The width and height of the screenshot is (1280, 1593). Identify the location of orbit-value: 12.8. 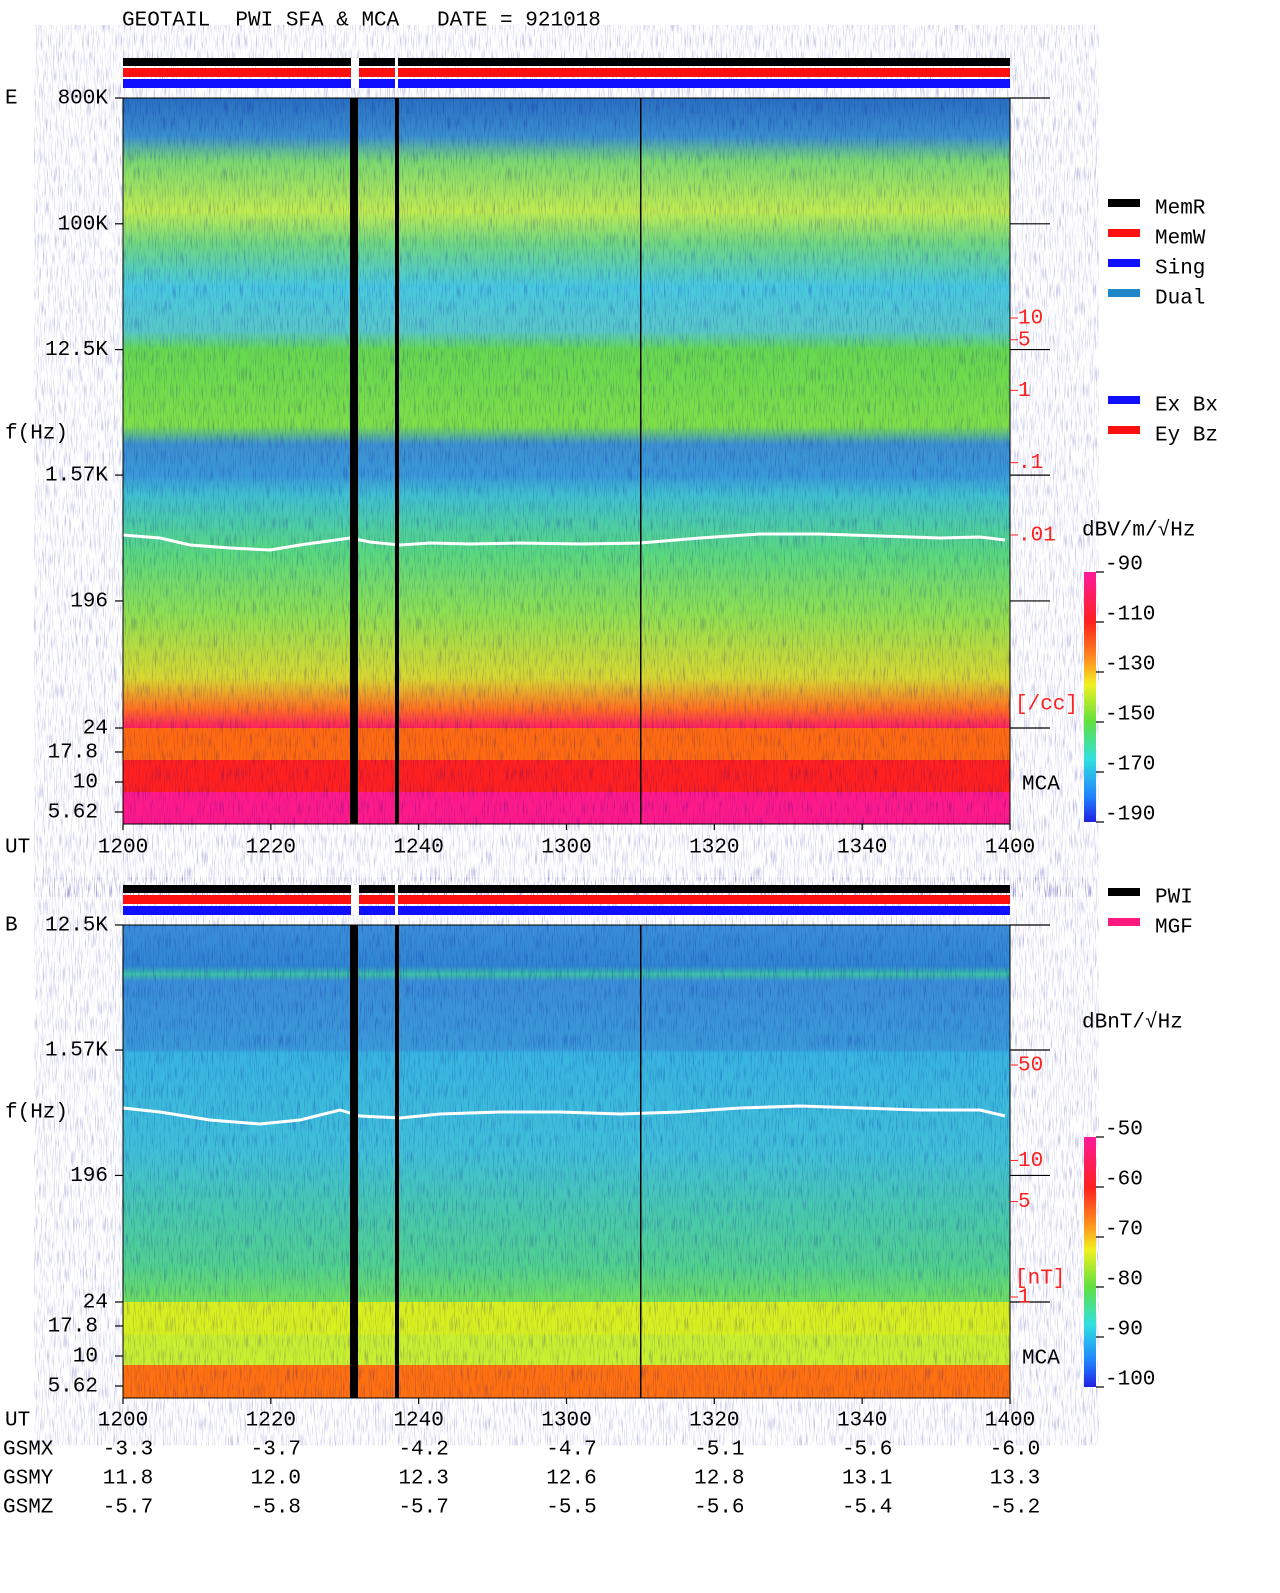
(719, 1479).